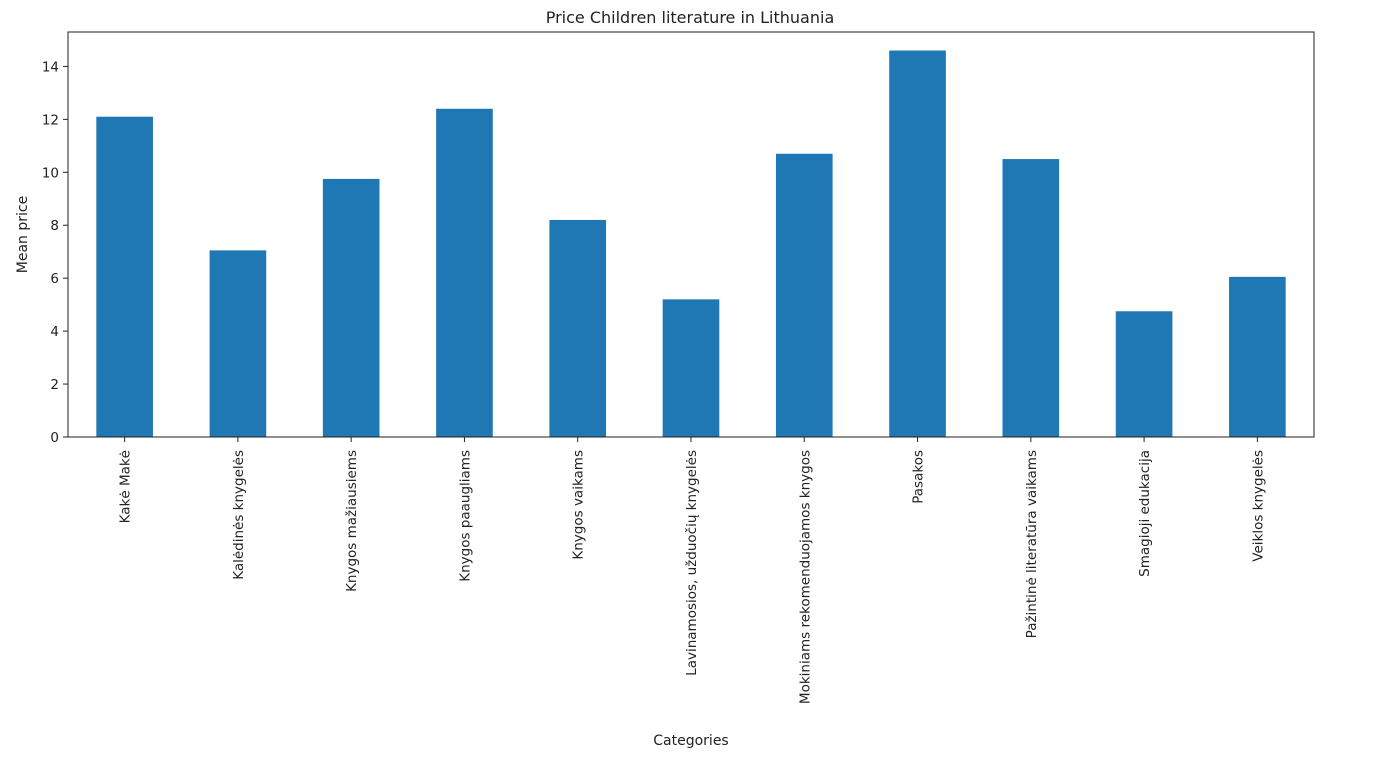  What do you see at coordinates (54, 279) in the screenshot?
I see `y-tick-label: 6` at bounding box center [54, 279].